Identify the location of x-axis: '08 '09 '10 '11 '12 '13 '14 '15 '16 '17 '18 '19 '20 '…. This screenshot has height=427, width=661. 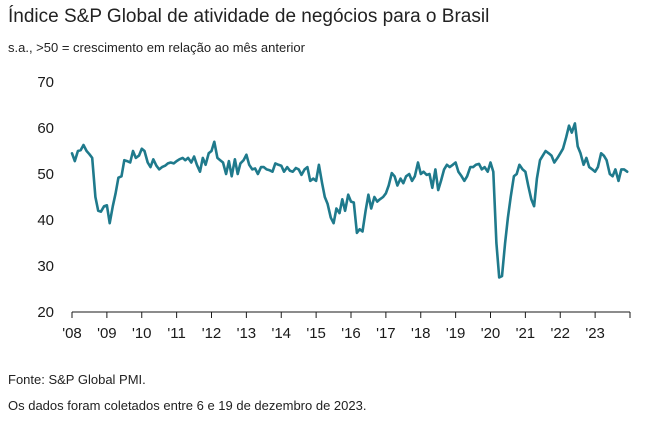
(346, 327).